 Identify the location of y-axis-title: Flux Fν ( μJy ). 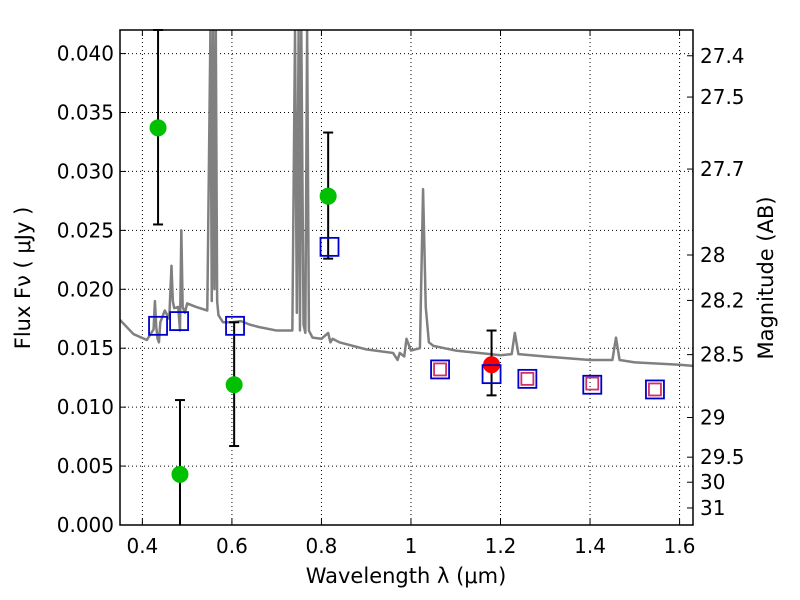
(23, 278).